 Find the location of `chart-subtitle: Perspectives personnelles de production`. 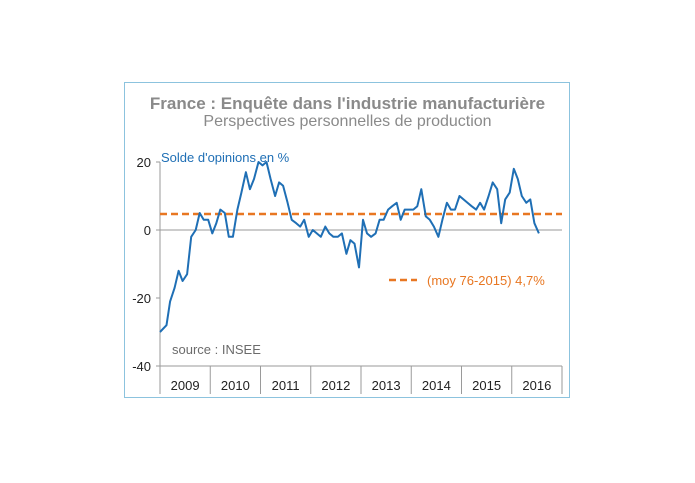

chart-subtitle: Perspectives personnelles de production is located at coordinates (347, 121).